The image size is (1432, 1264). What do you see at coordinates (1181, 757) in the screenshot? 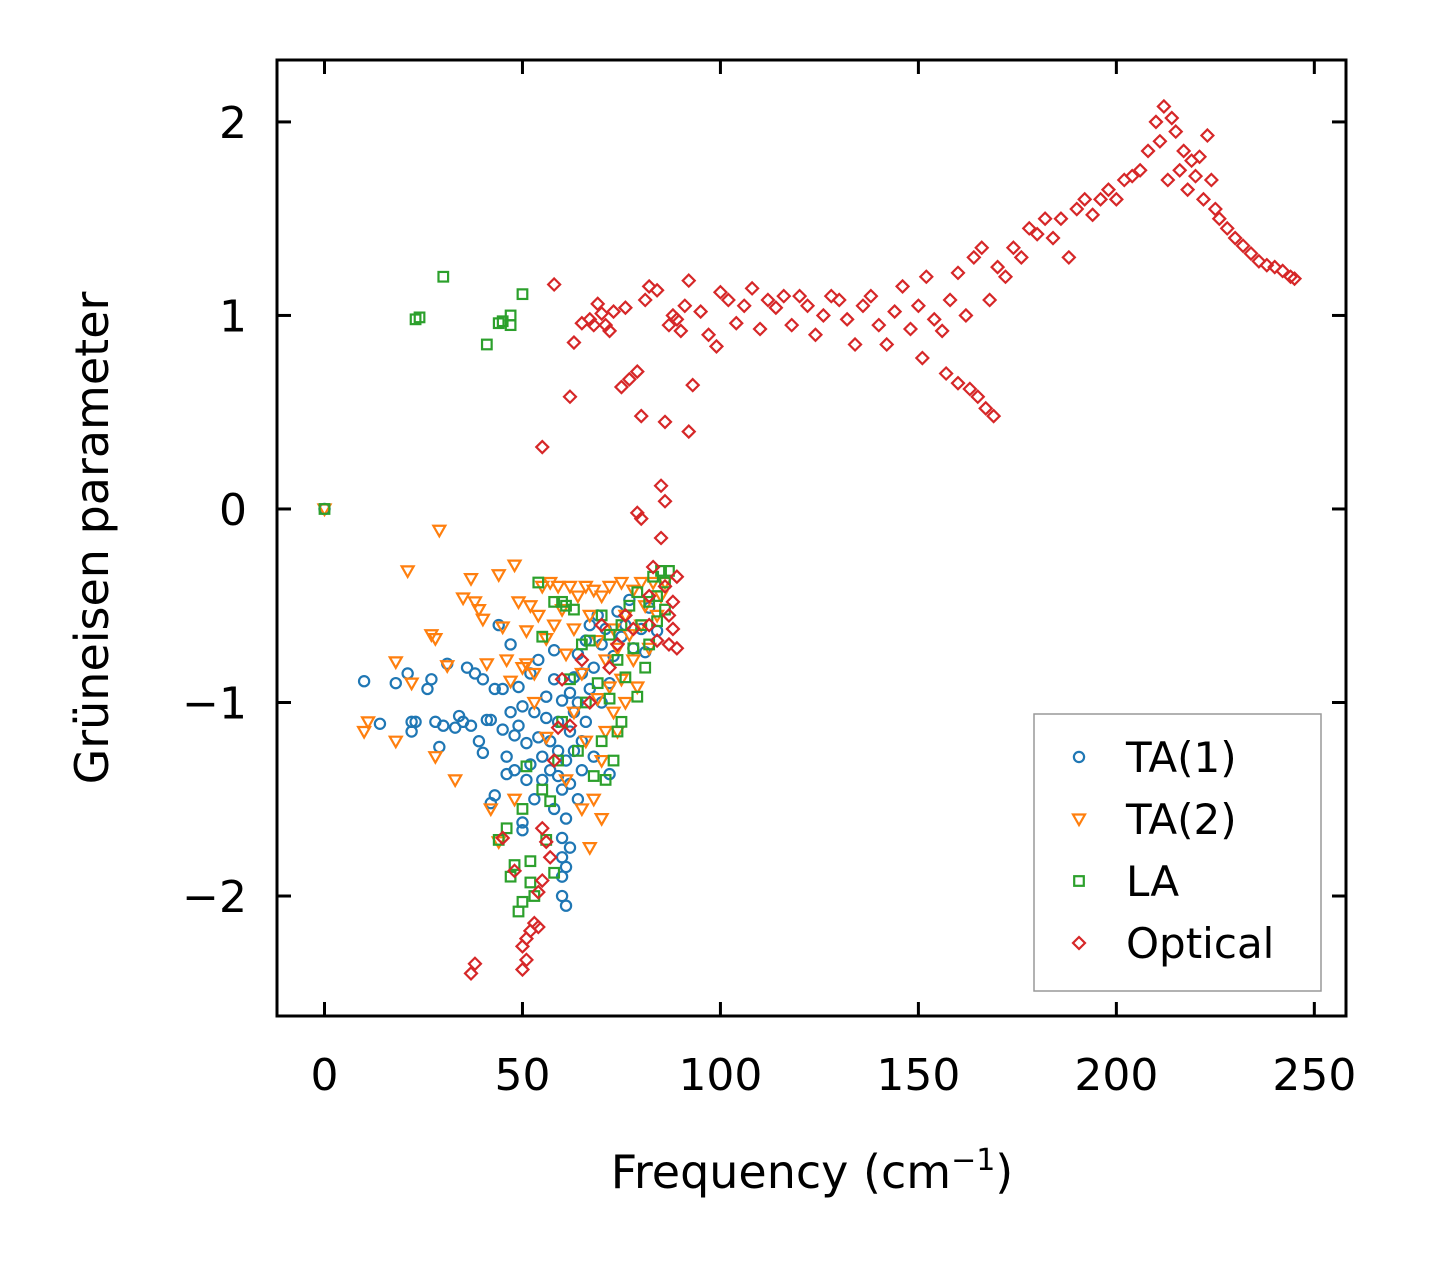
I see `legend-label: TA(1)` at bounding box center [1181, 757].